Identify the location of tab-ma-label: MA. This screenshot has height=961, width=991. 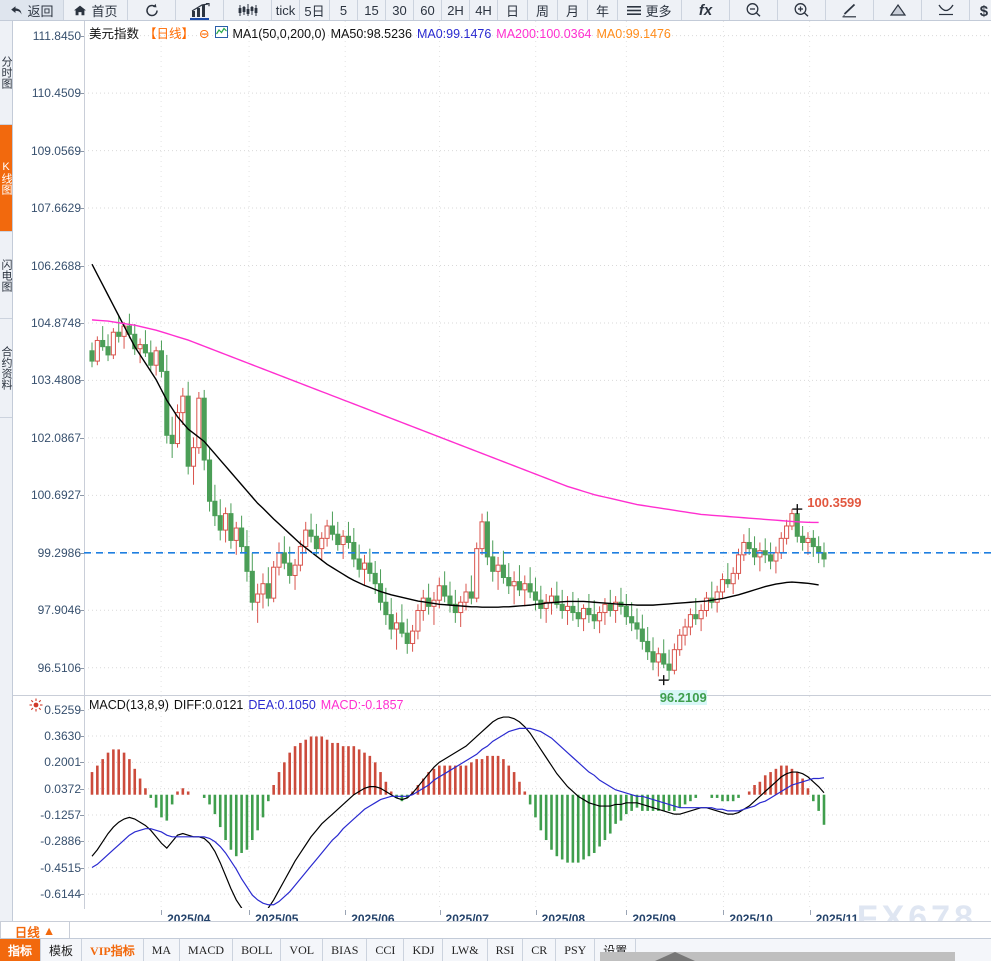
(161, 949).